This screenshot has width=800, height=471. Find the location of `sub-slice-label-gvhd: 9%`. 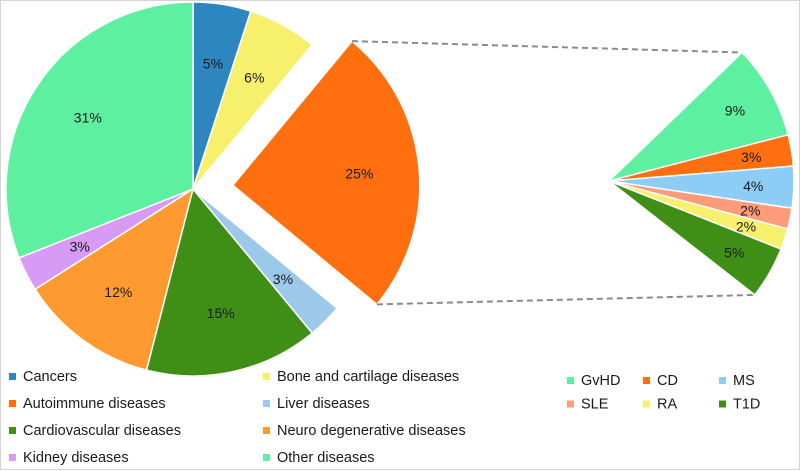

sub-slice-label-gvhd: 9% is located at coordinates (735, 111).